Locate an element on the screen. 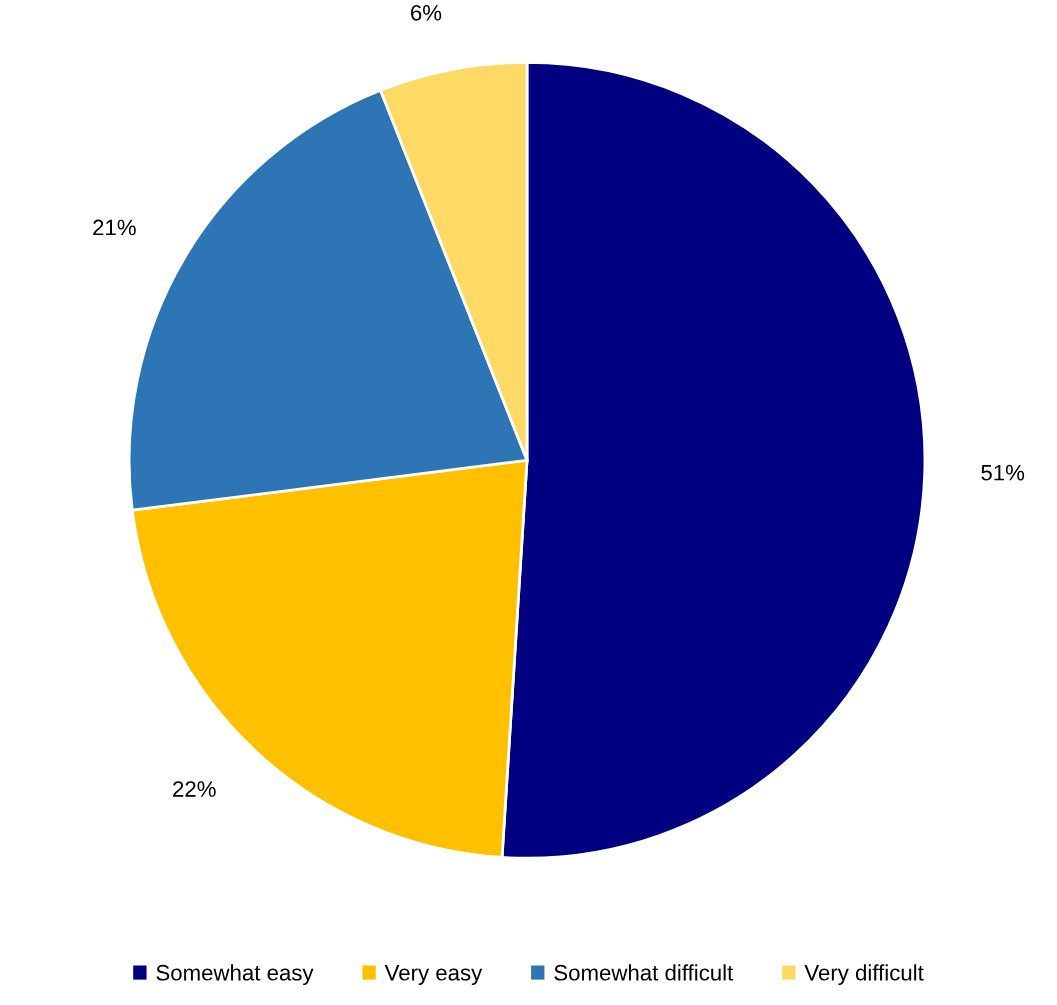 This screenshot has width=1057, height=1005. legend-label: Somewhat difficult is located at coordinates (644, 972).